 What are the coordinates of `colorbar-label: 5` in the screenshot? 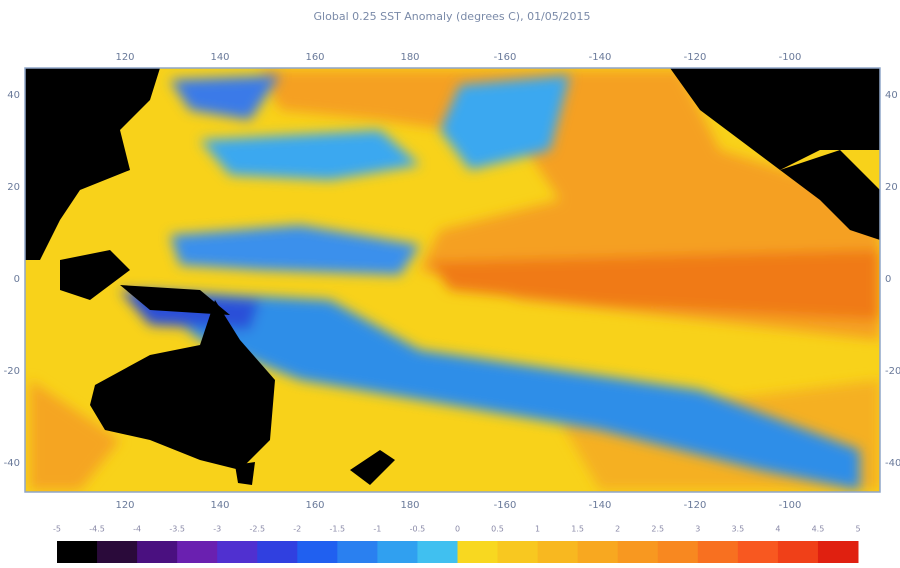 It's located at (857, 529).